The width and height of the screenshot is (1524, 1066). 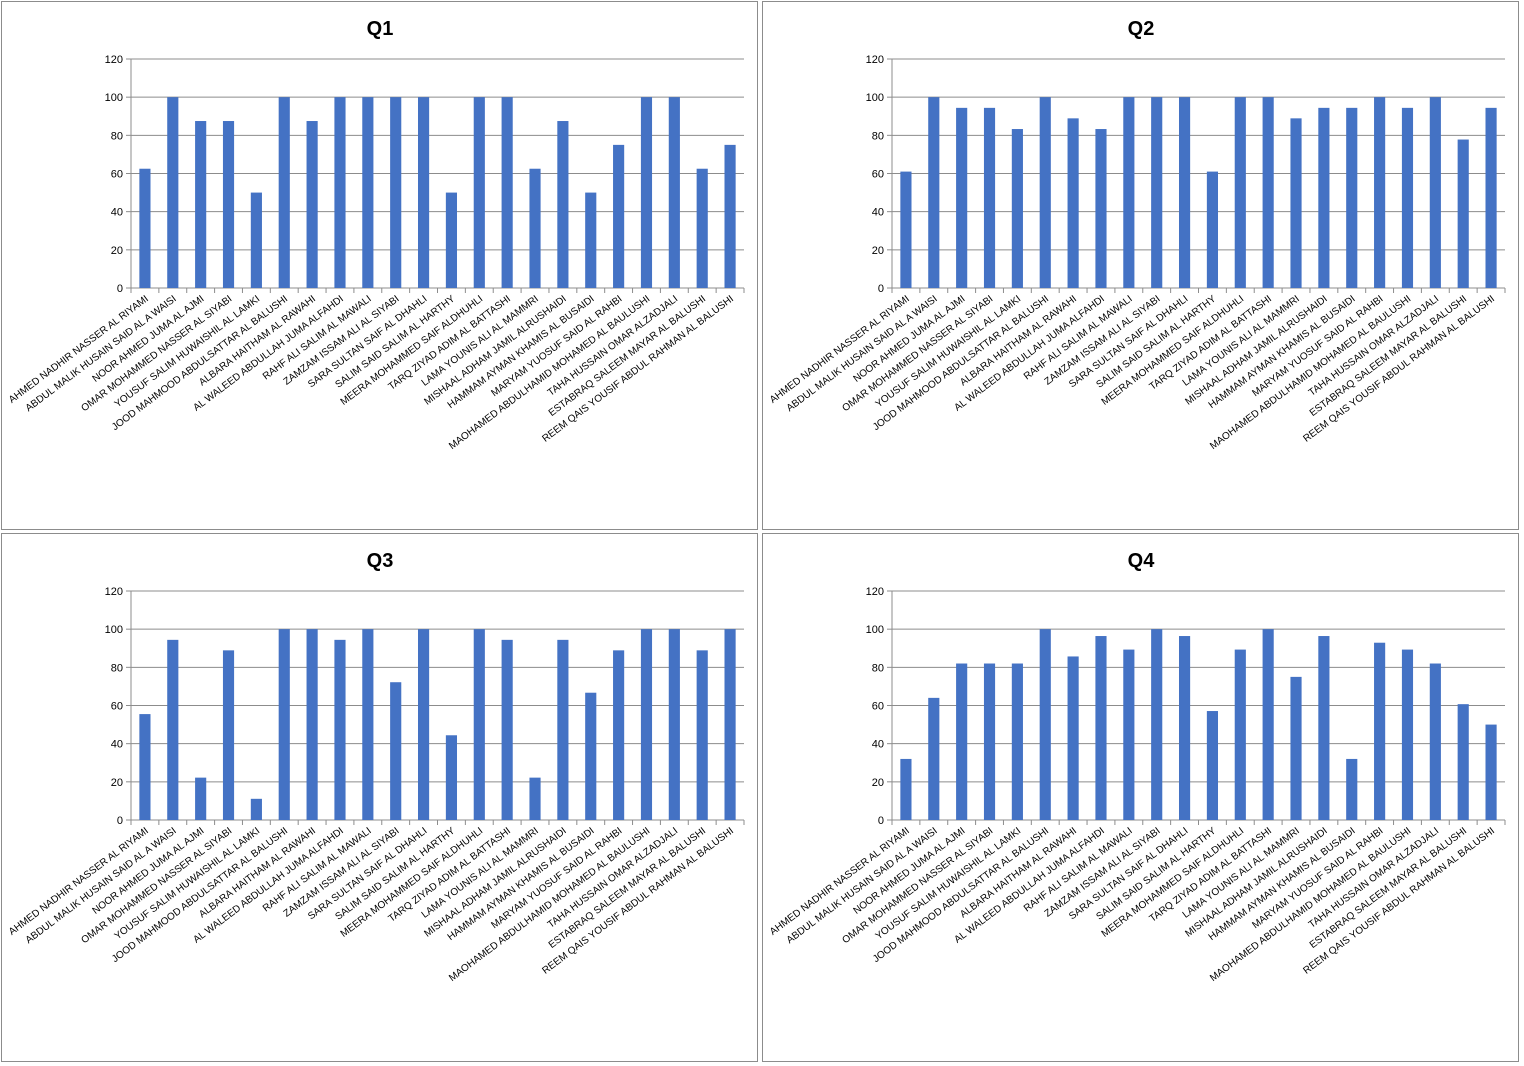 I want to click on chart-title: Q3, so click(x=380, y=561).